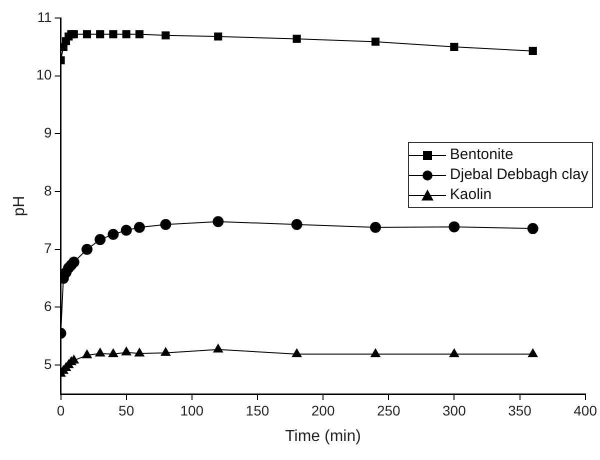 This screenshot has width=600, height=460. What do you see at coordinates (520, 410) in the screenshot?
I see `x-tick-label: 350` at bounding box center [520, 410].